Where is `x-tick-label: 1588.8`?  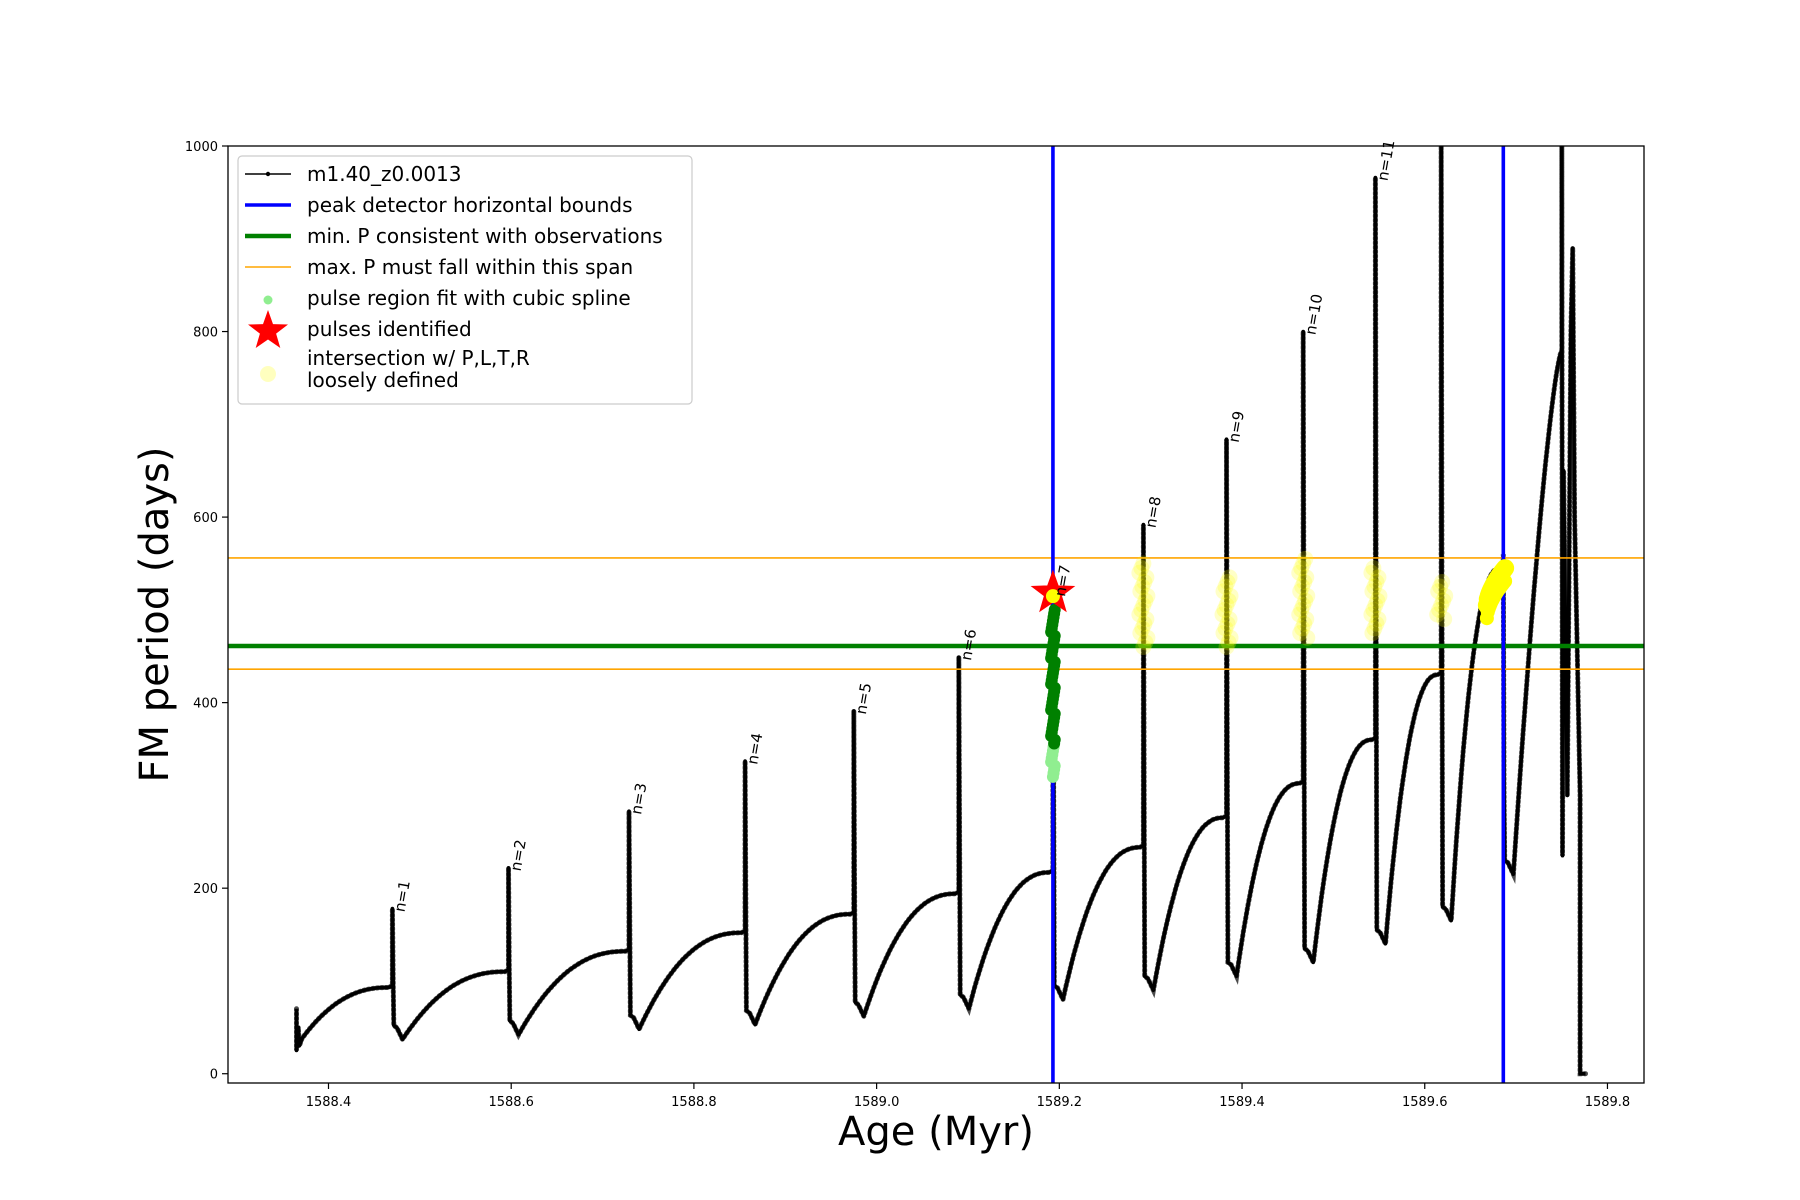
x-tick-label: 1588.8 is located at coordinates (694, 1102).